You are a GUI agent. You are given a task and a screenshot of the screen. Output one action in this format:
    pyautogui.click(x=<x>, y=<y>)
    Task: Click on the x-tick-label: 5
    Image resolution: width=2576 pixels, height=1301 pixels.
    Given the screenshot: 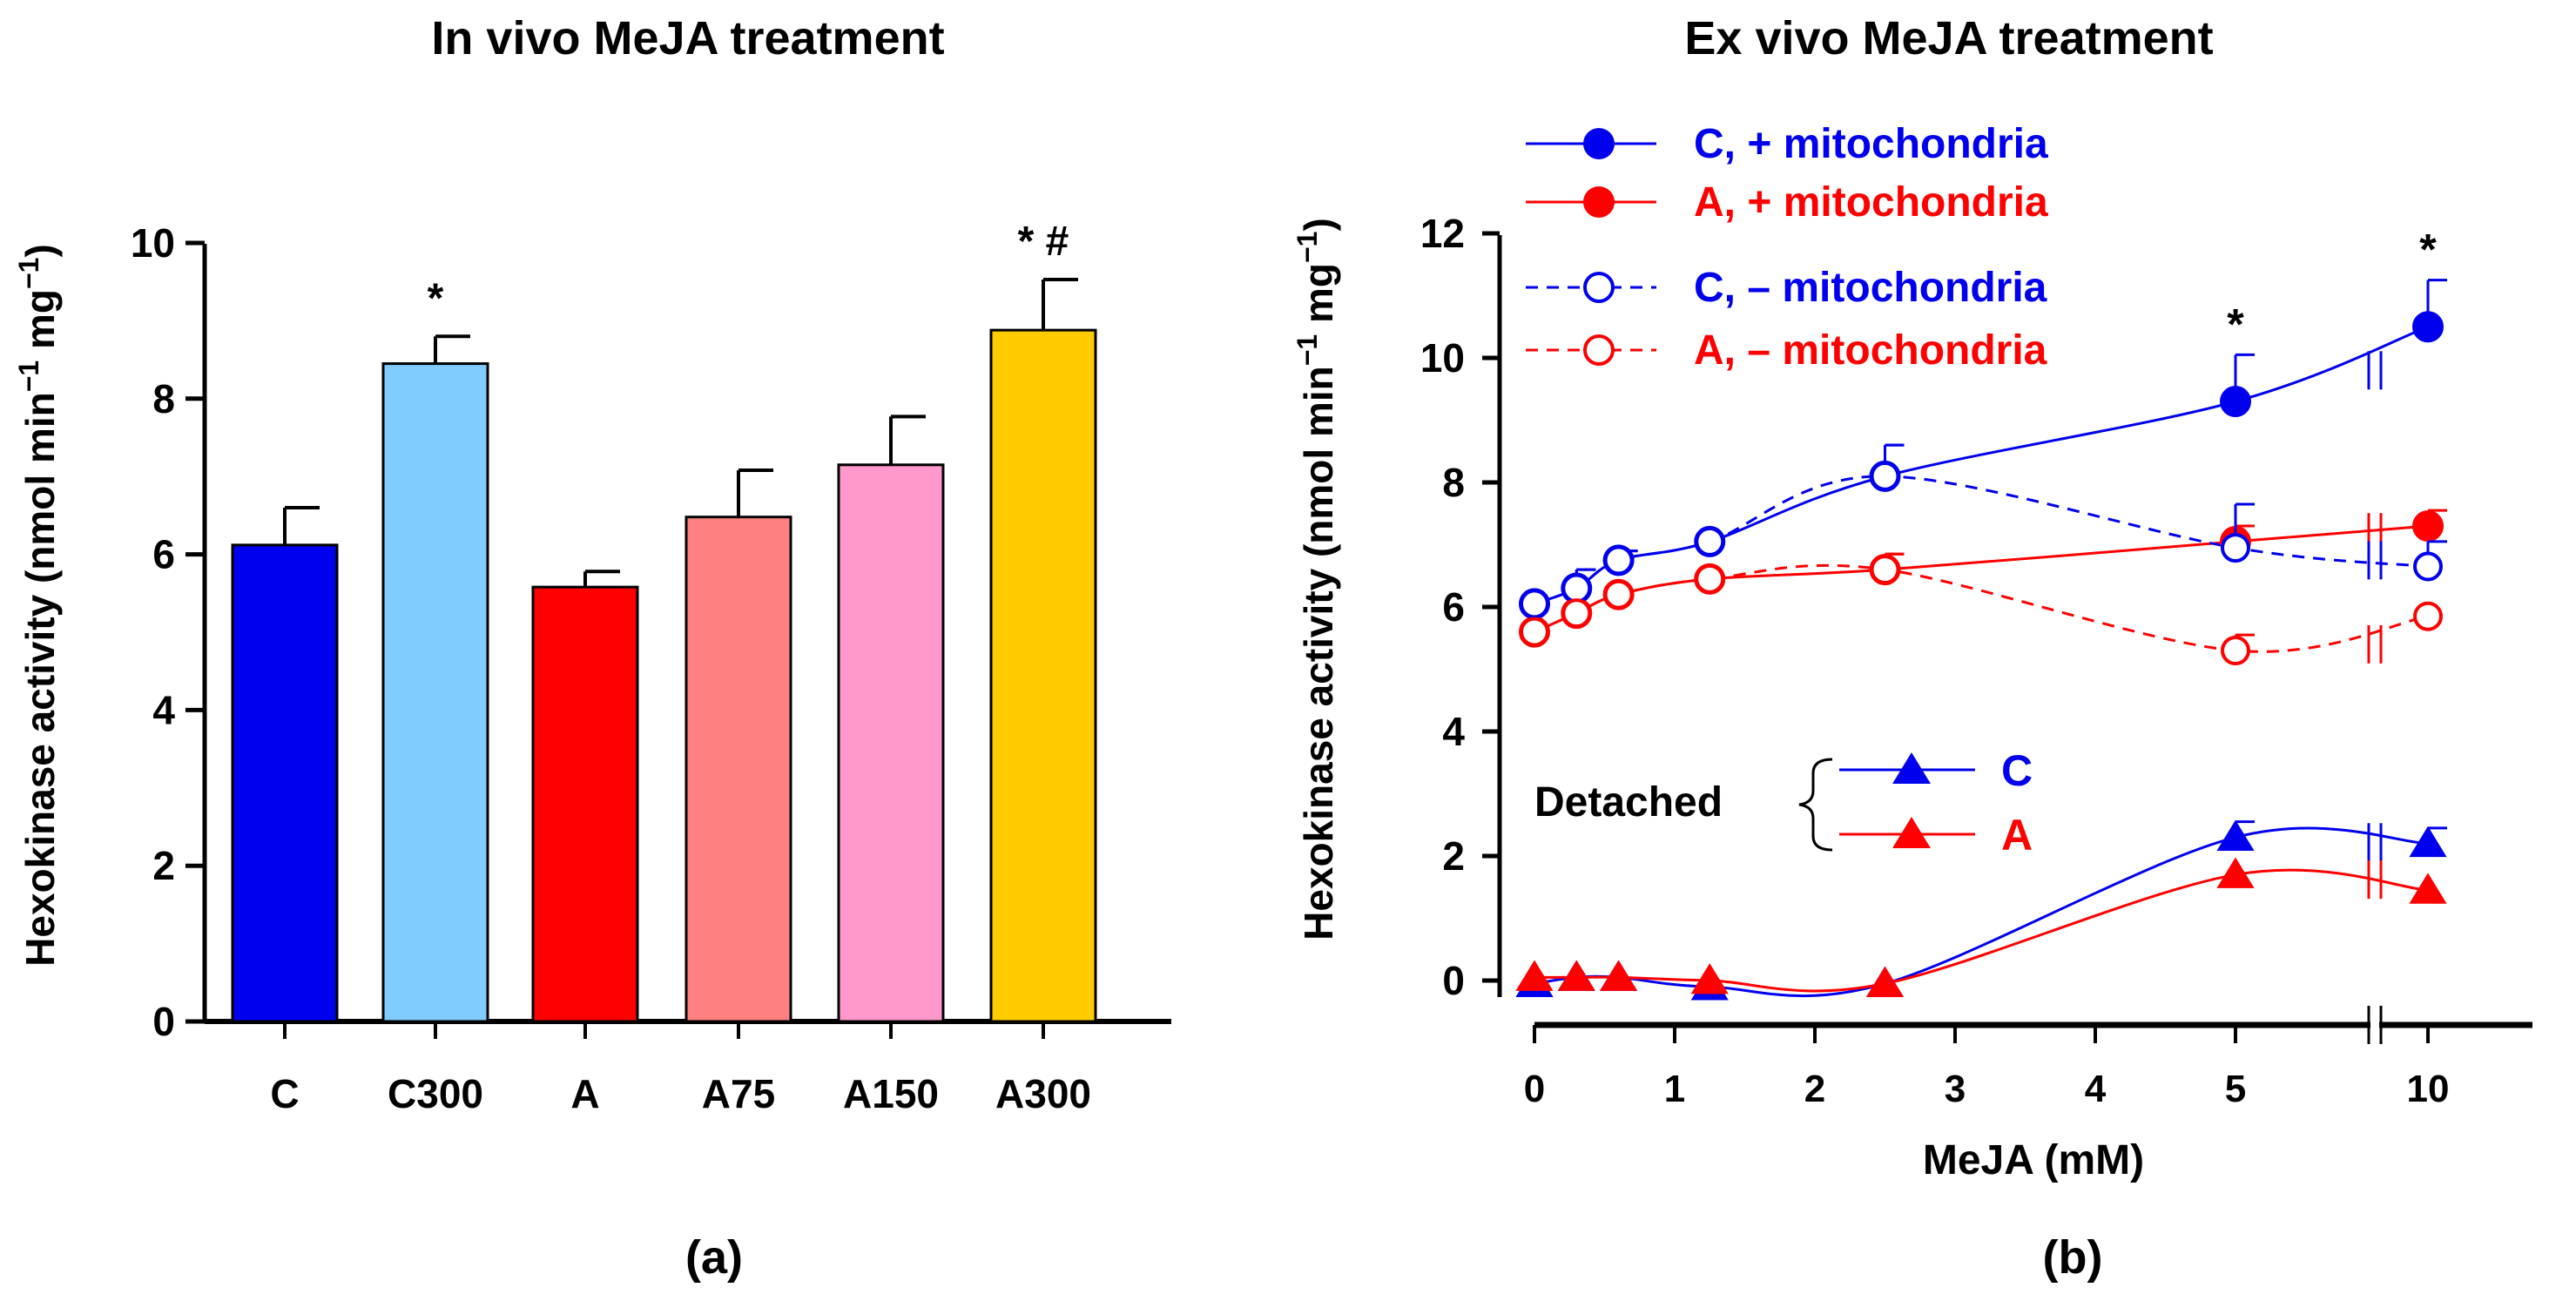 What is the action you would take?
    pyautogui.click(x=2235, y=1089)
    